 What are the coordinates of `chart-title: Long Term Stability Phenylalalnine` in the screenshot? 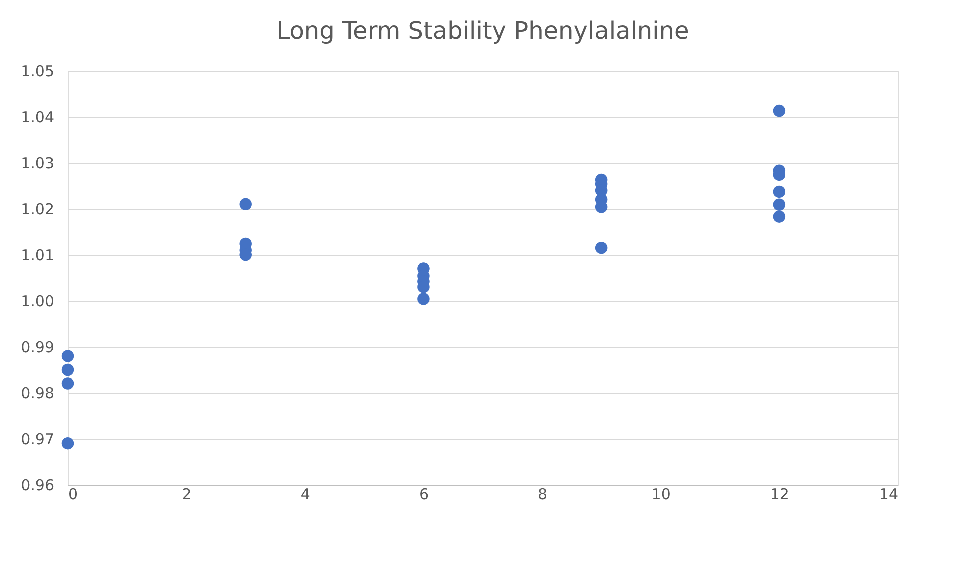 It's located at (483, 31).